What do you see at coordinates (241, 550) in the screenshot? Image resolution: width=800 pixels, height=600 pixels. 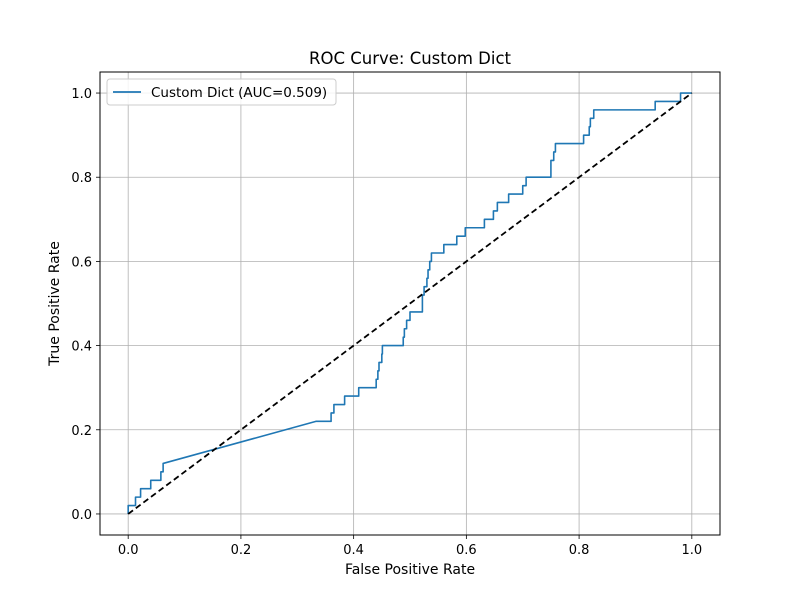 I see `x-tick-label: 0.2` at bounding box center [241, 550].